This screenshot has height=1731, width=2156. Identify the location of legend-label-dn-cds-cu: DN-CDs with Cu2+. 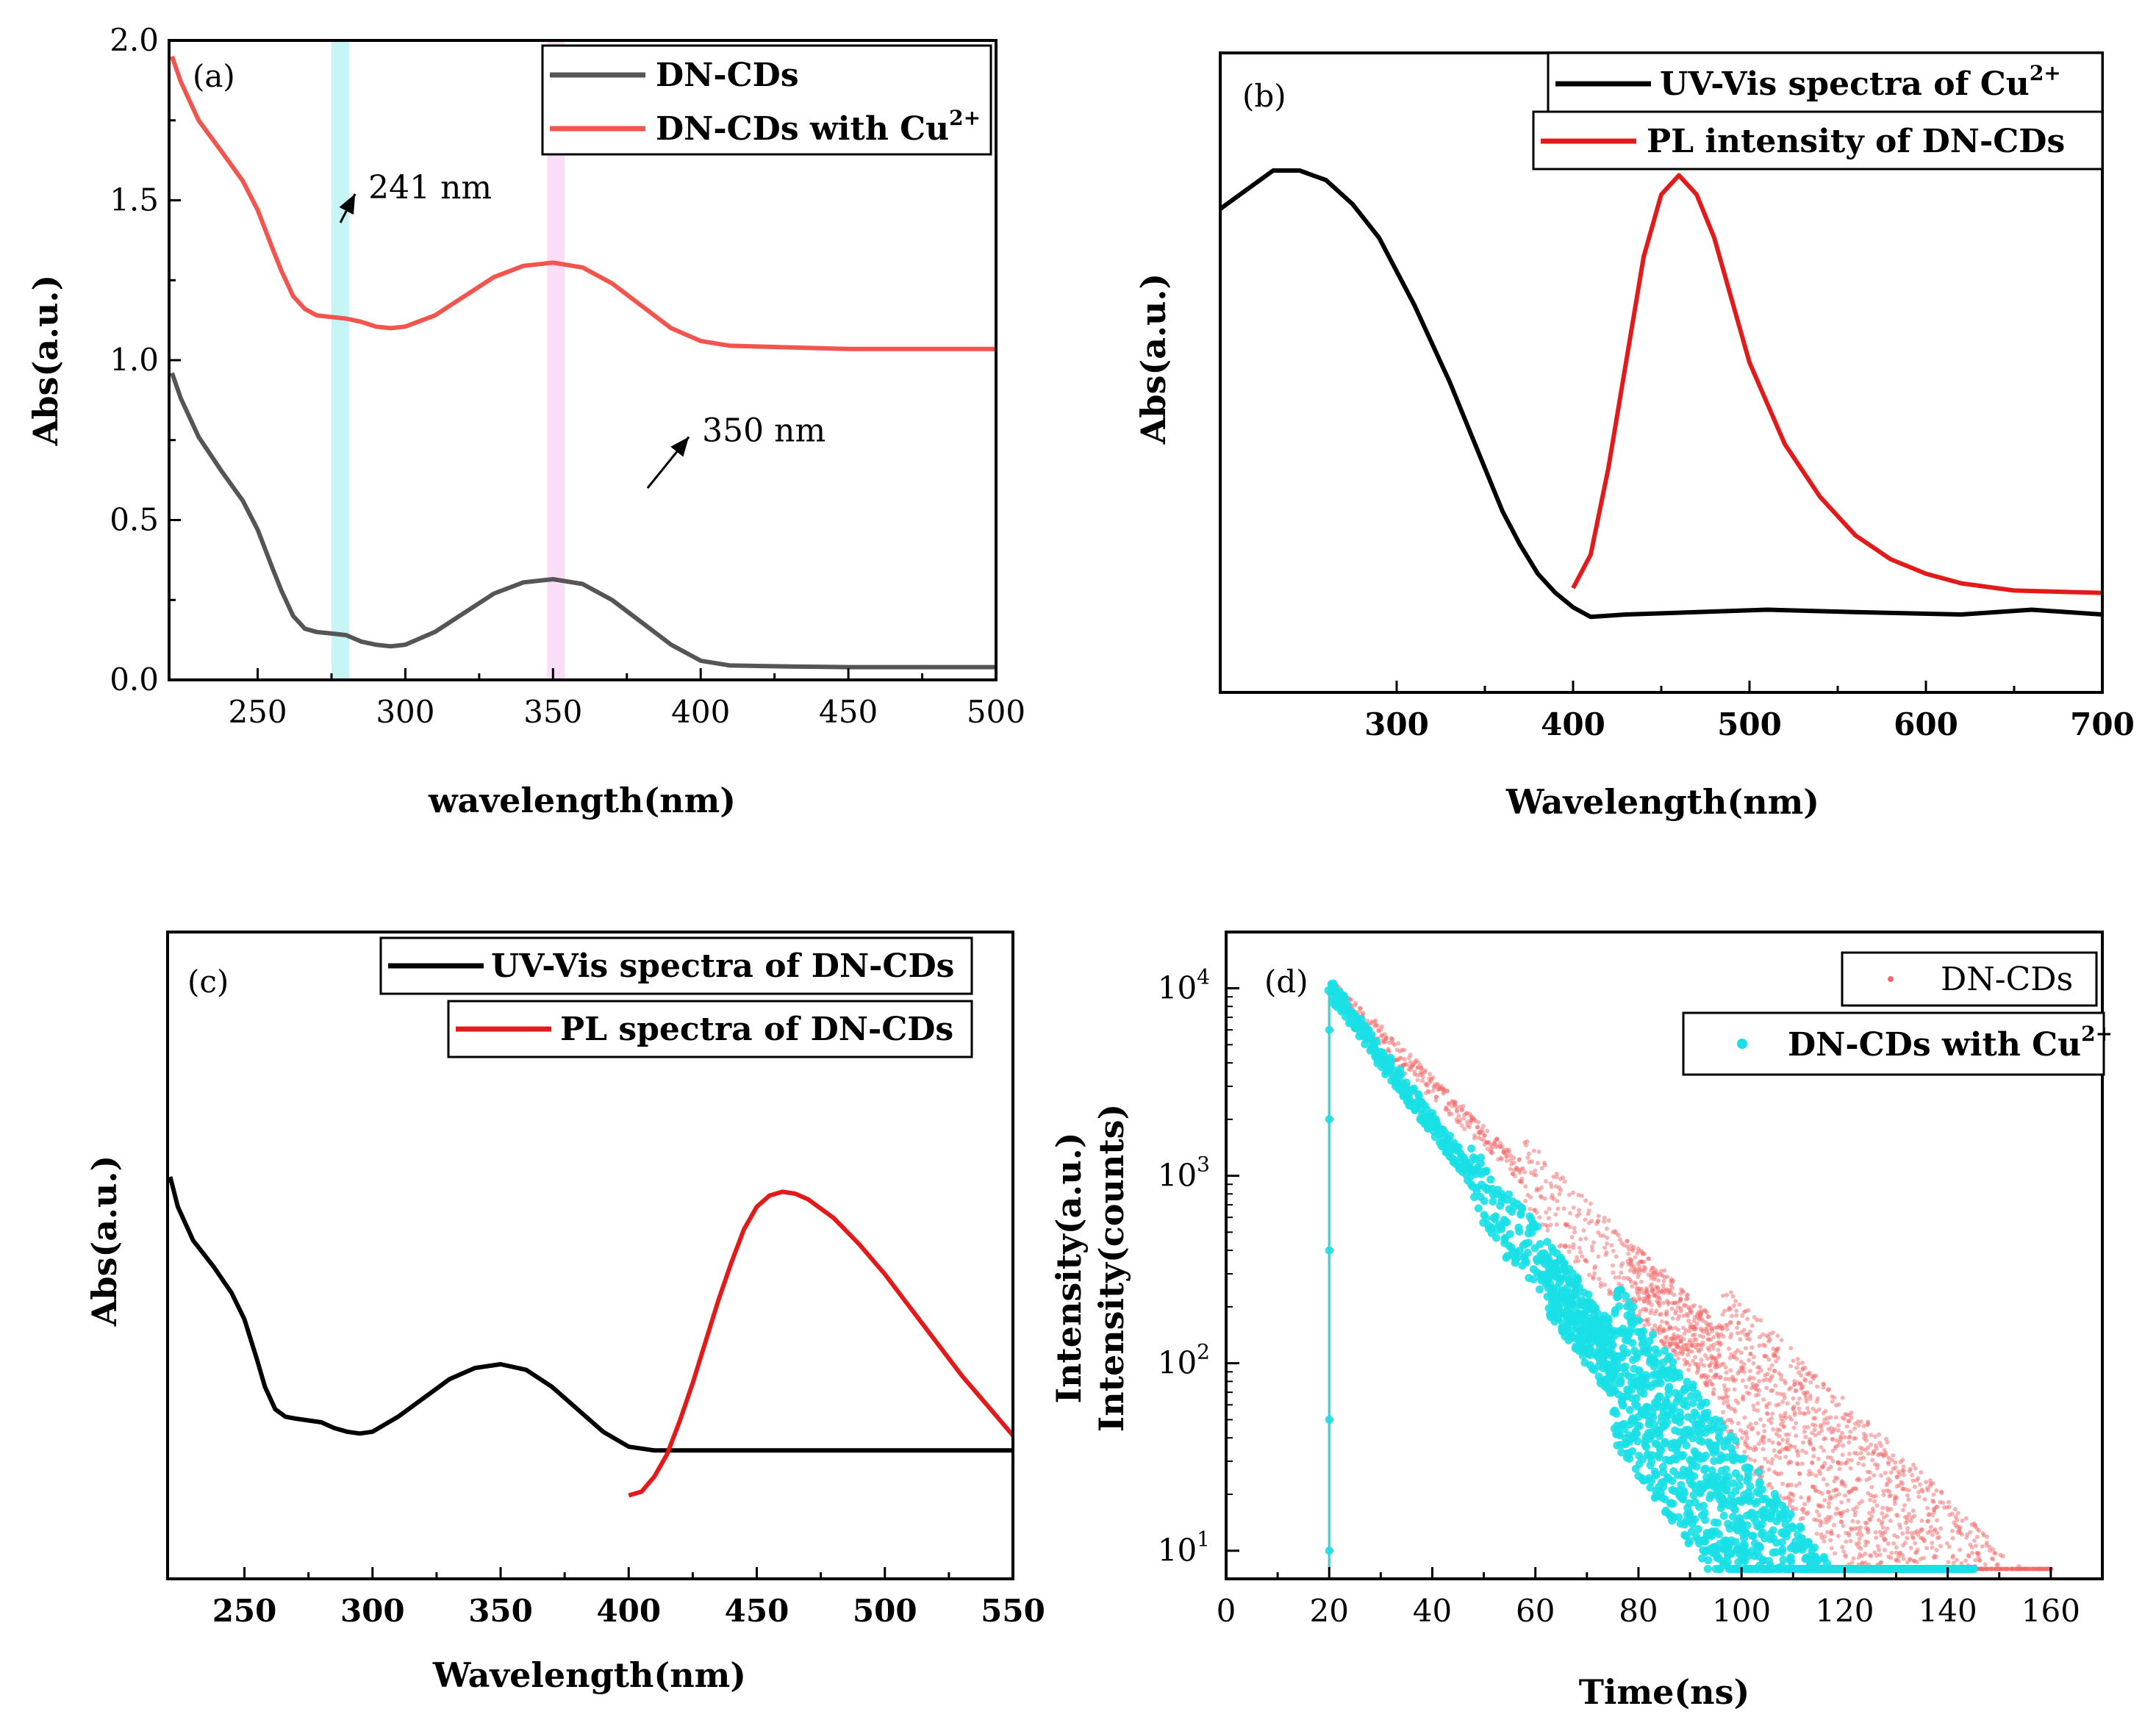
(819, 127).